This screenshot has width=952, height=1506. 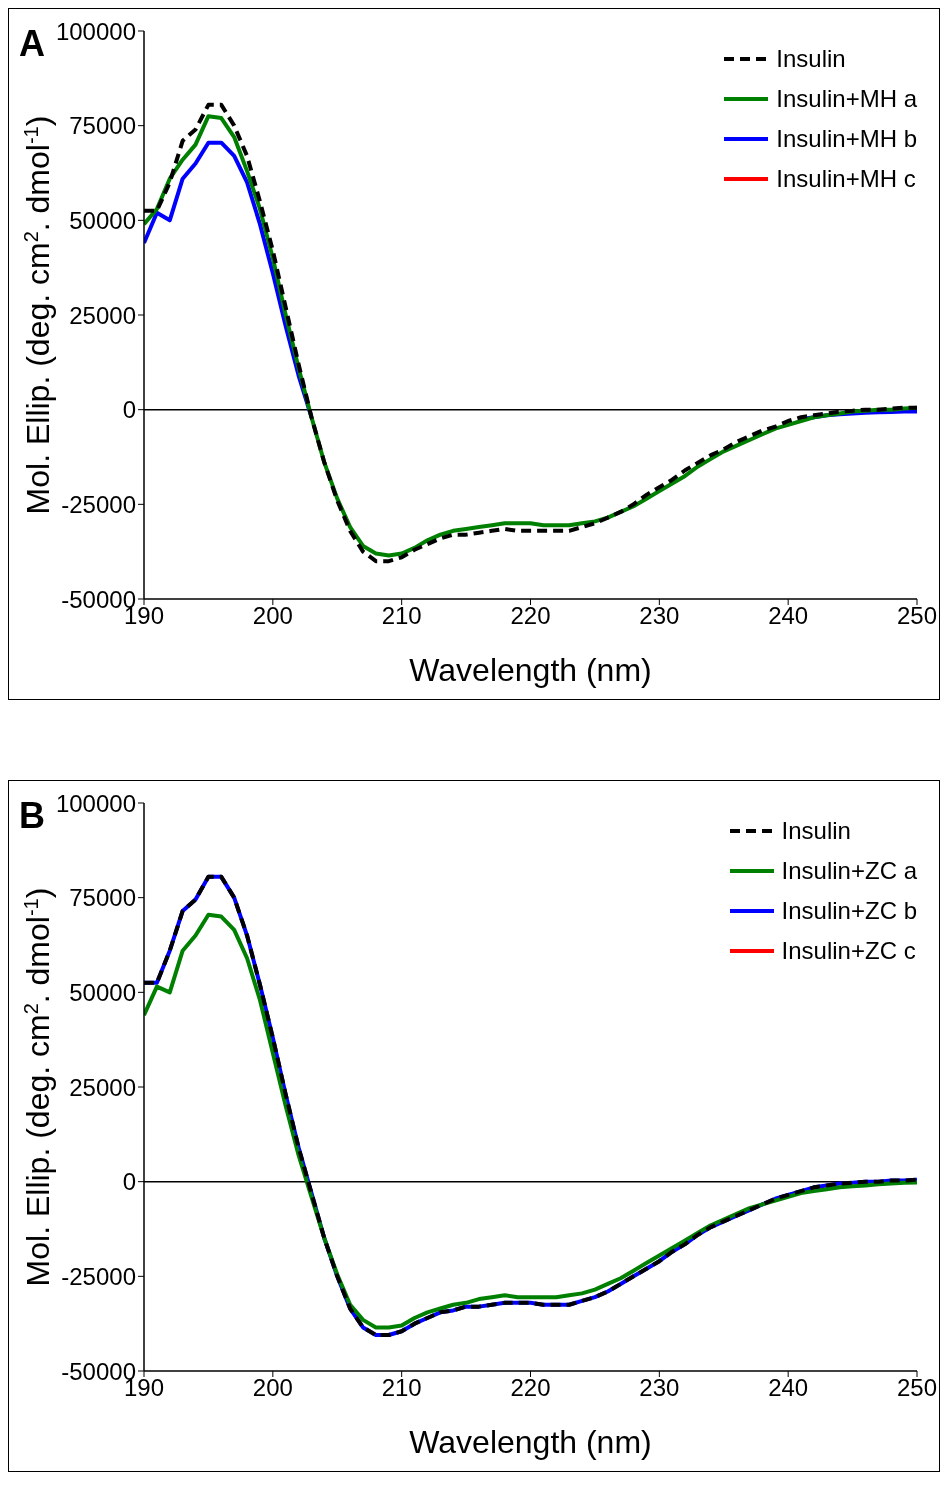 I want to click on legend-label: Insulin+ZC c, so click(x=848, y=951).